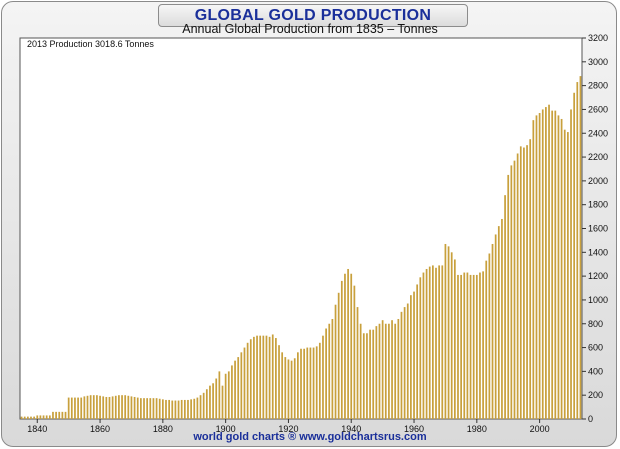 The image size is (620, 449). Describe the element at coordinates (502, 318) in the screenshot. I see `bar-1988` at that location.